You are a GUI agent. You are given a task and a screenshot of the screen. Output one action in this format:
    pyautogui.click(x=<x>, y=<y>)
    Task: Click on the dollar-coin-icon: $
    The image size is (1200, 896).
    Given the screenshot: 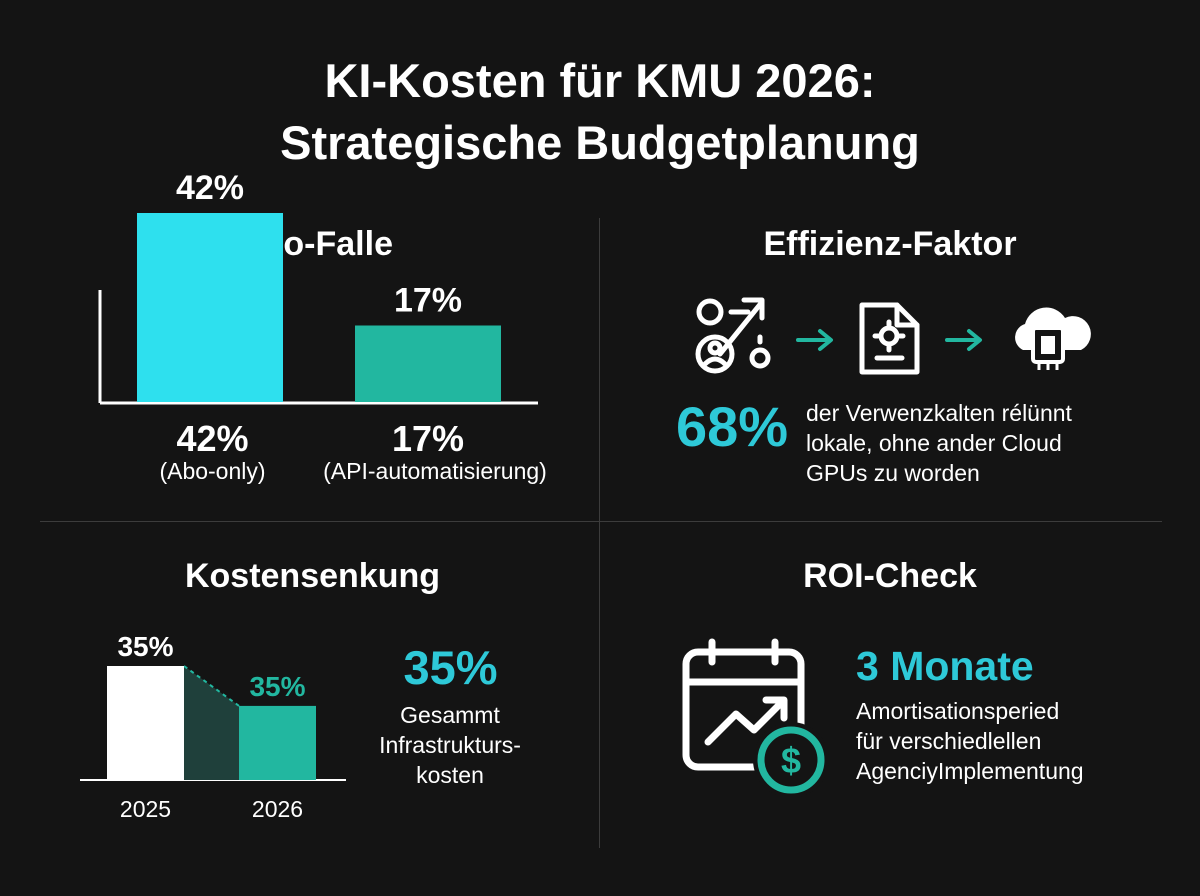 What is the action you would take?
    pyautogui.click(x=791, y=760)
    